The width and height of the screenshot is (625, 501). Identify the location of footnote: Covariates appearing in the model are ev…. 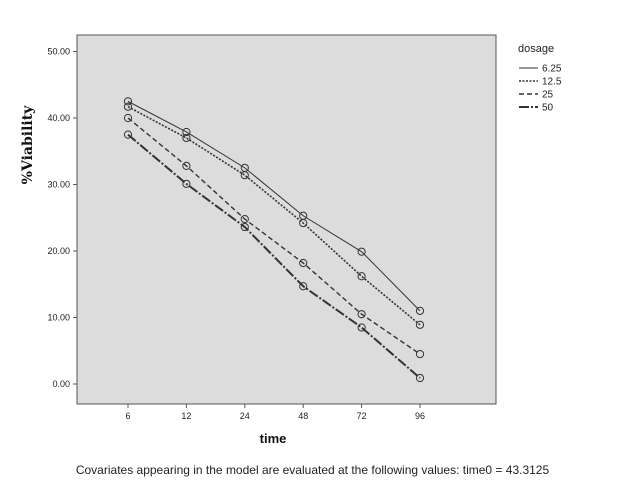
(312, 470).